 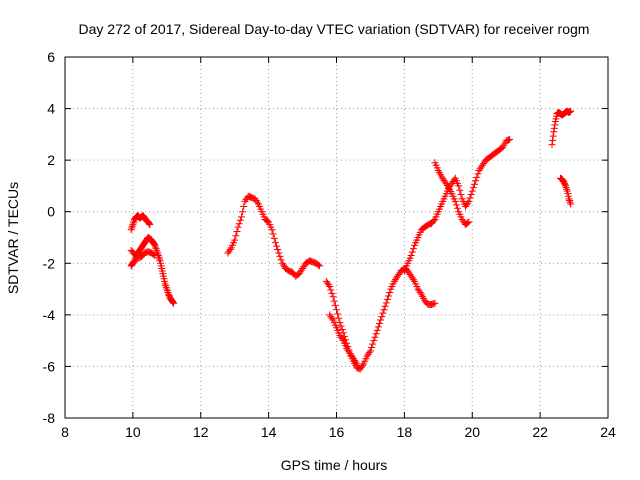 I want to click on x-tick-label: 20, so click(x=472, y=432).